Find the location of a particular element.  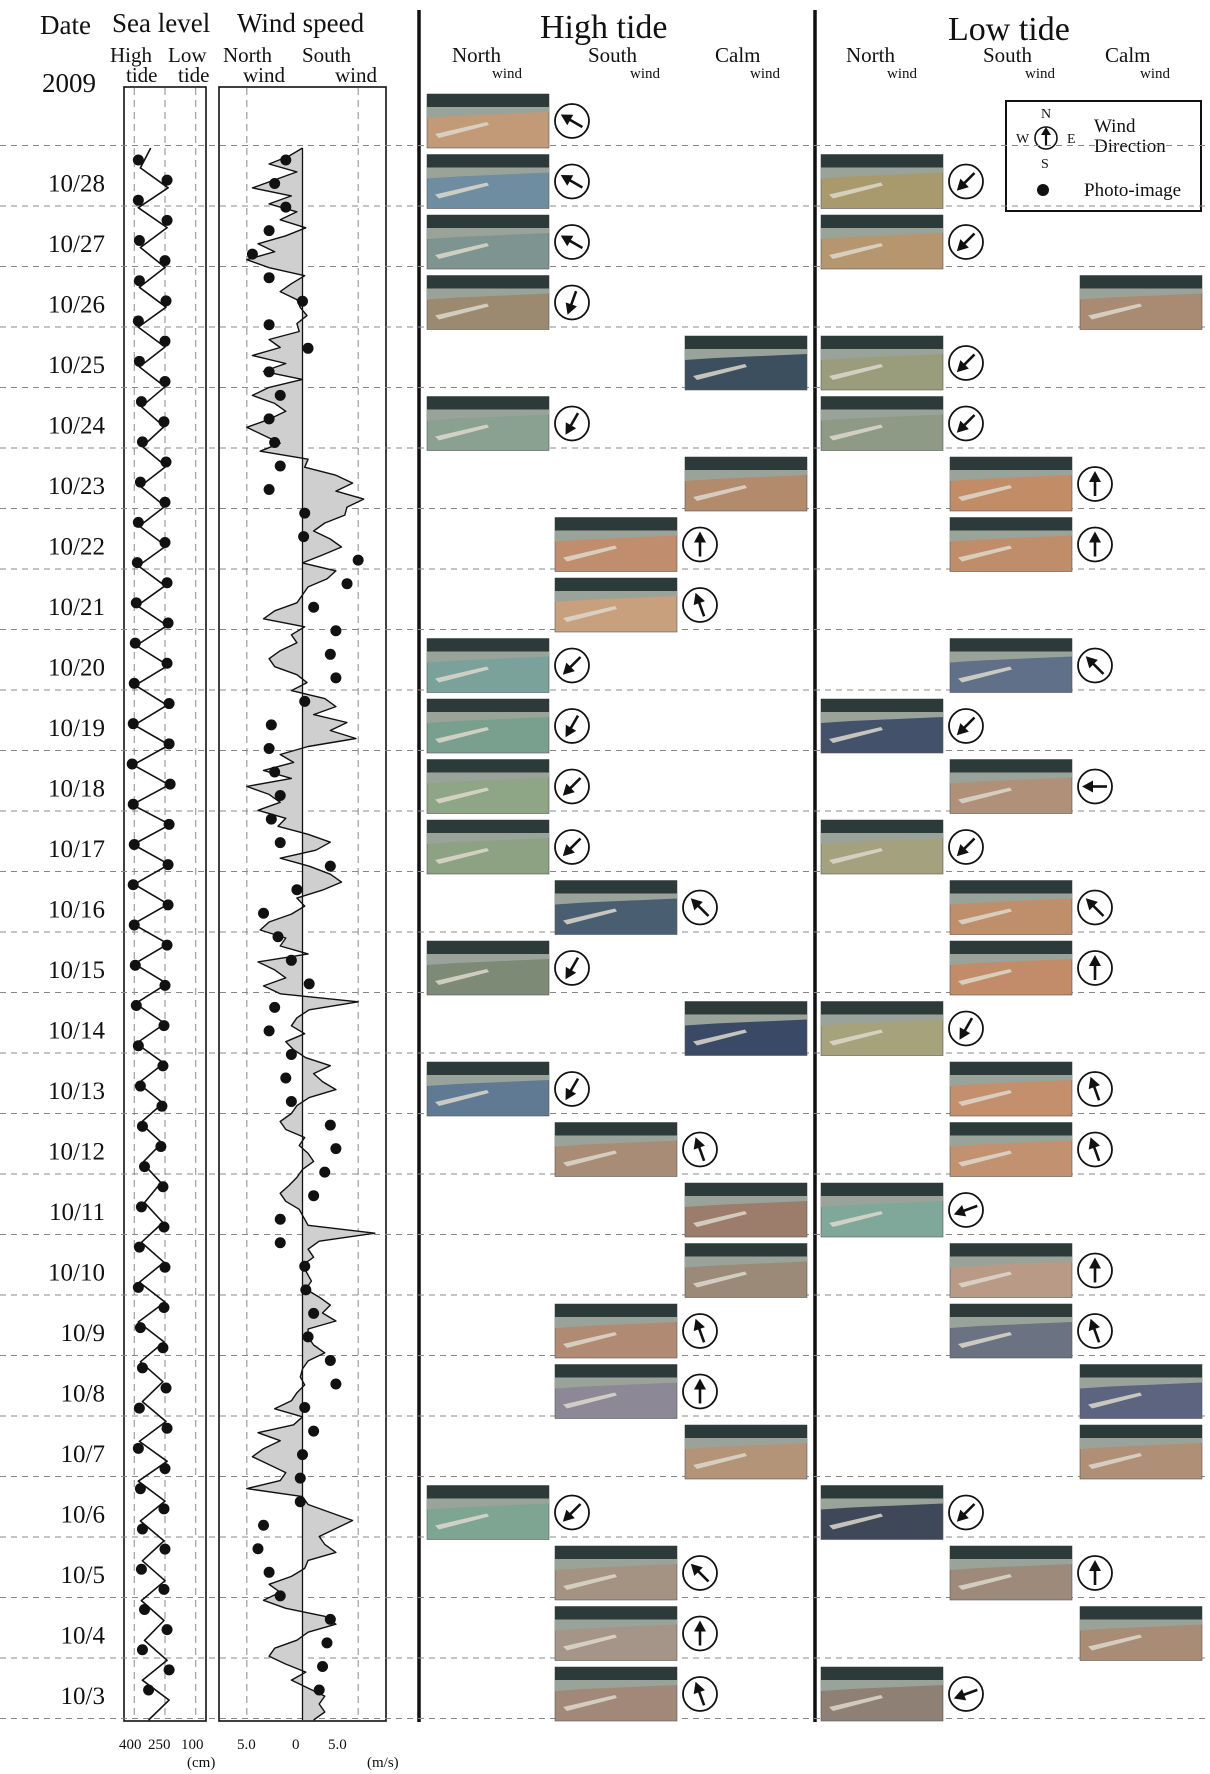

date-label-row: 10/7 is located at coordinates (83, 1454).